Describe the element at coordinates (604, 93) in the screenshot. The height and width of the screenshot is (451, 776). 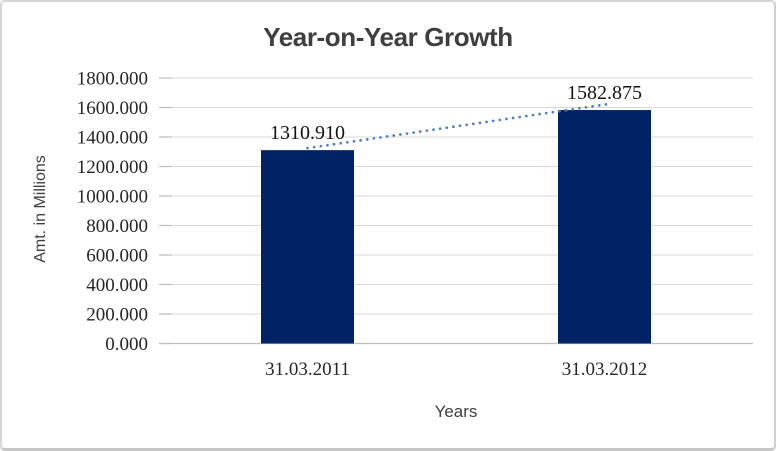
I see `bar-data-label: 1582.875` at that location.